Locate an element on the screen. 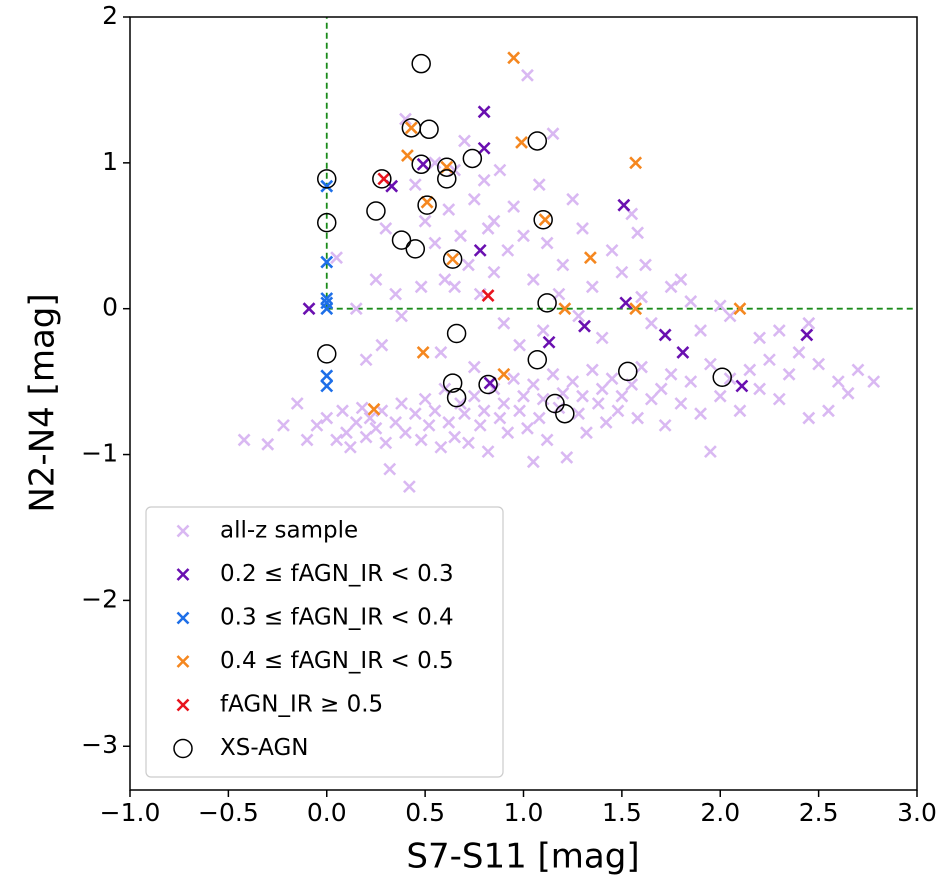  y-tick-label: 0 is located at coordinates (110, 307).